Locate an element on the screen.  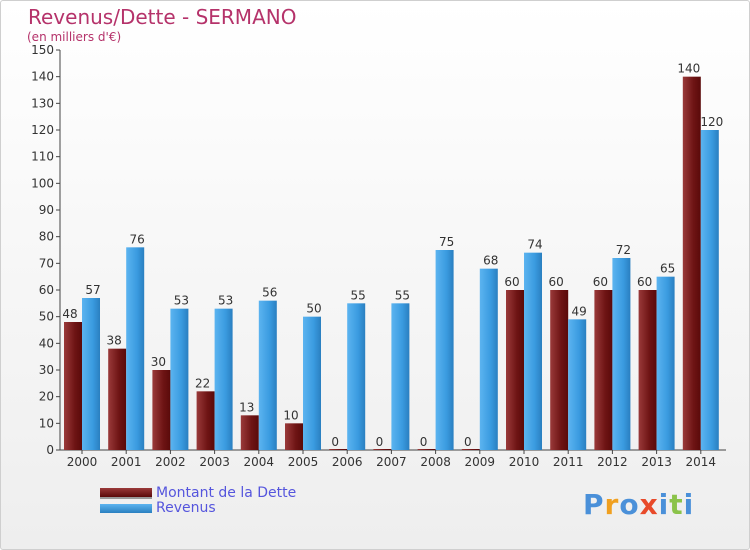
data-label: 49 is located at coordinates (579, 311).